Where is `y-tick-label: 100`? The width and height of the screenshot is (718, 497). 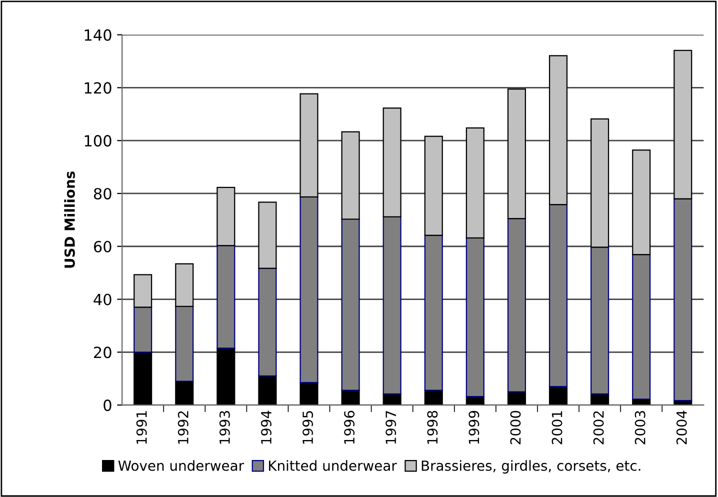
y-tick-label: 100 is located at coordinates (98, 141).